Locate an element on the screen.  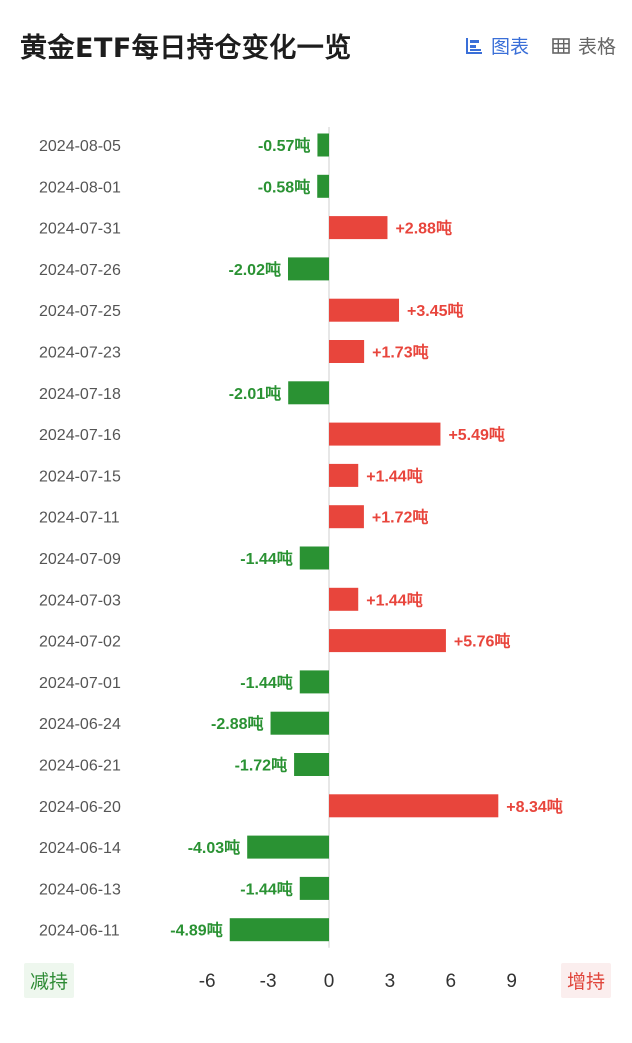
data-label: +2.88吨 is located at coordinates (423, 228).